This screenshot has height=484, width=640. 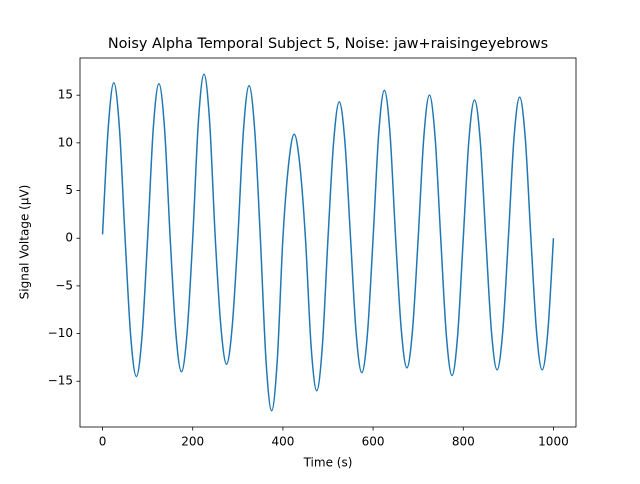 I want to click on y-tick-label: 0, so click(x=69, y=238).